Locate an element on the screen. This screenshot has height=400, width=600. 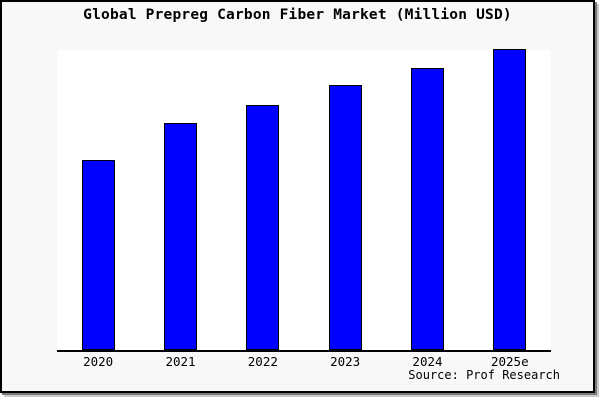
bar-slot-2022 is located at coordinates (263, 200).